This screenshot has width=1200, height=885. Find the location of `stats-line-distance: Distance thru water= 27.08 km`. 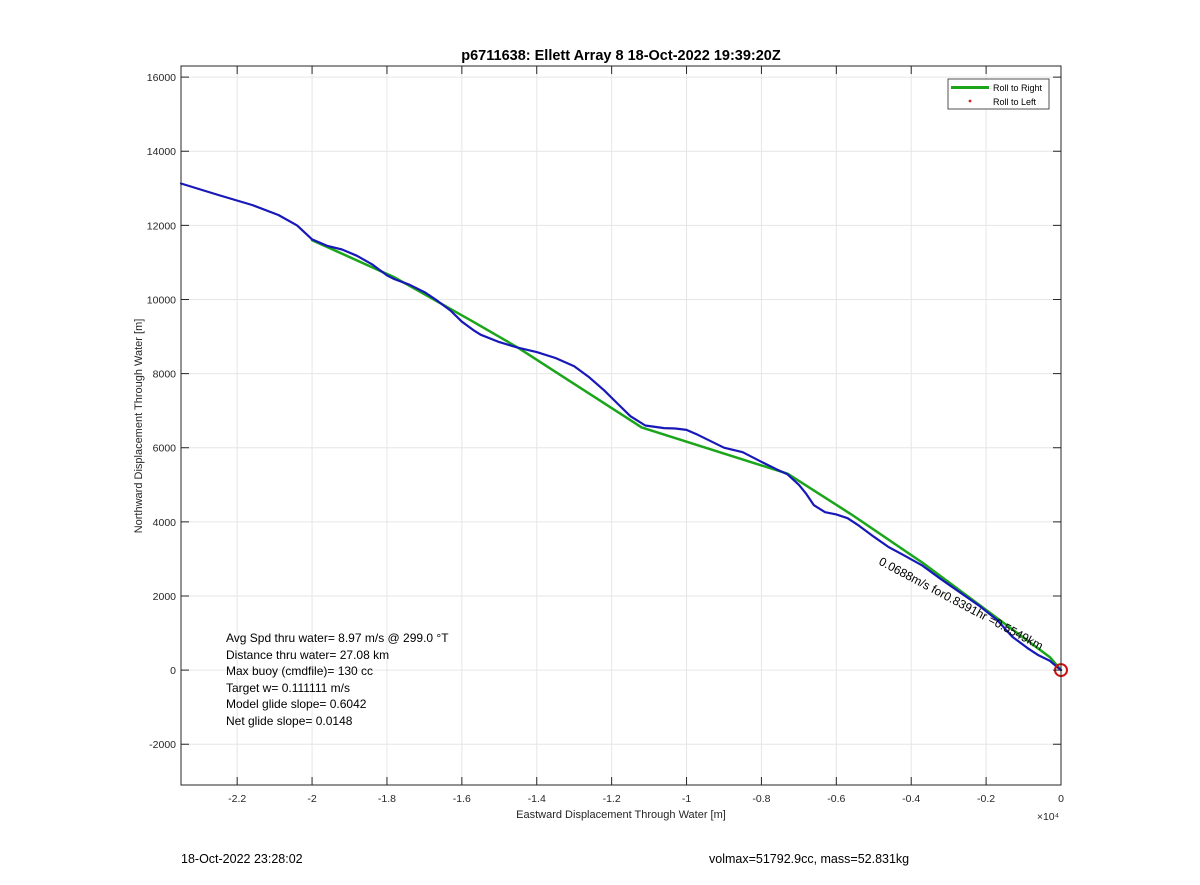

stats-line-distance: Distance thru water= 27.08 km is located at coordinates (307, 655).